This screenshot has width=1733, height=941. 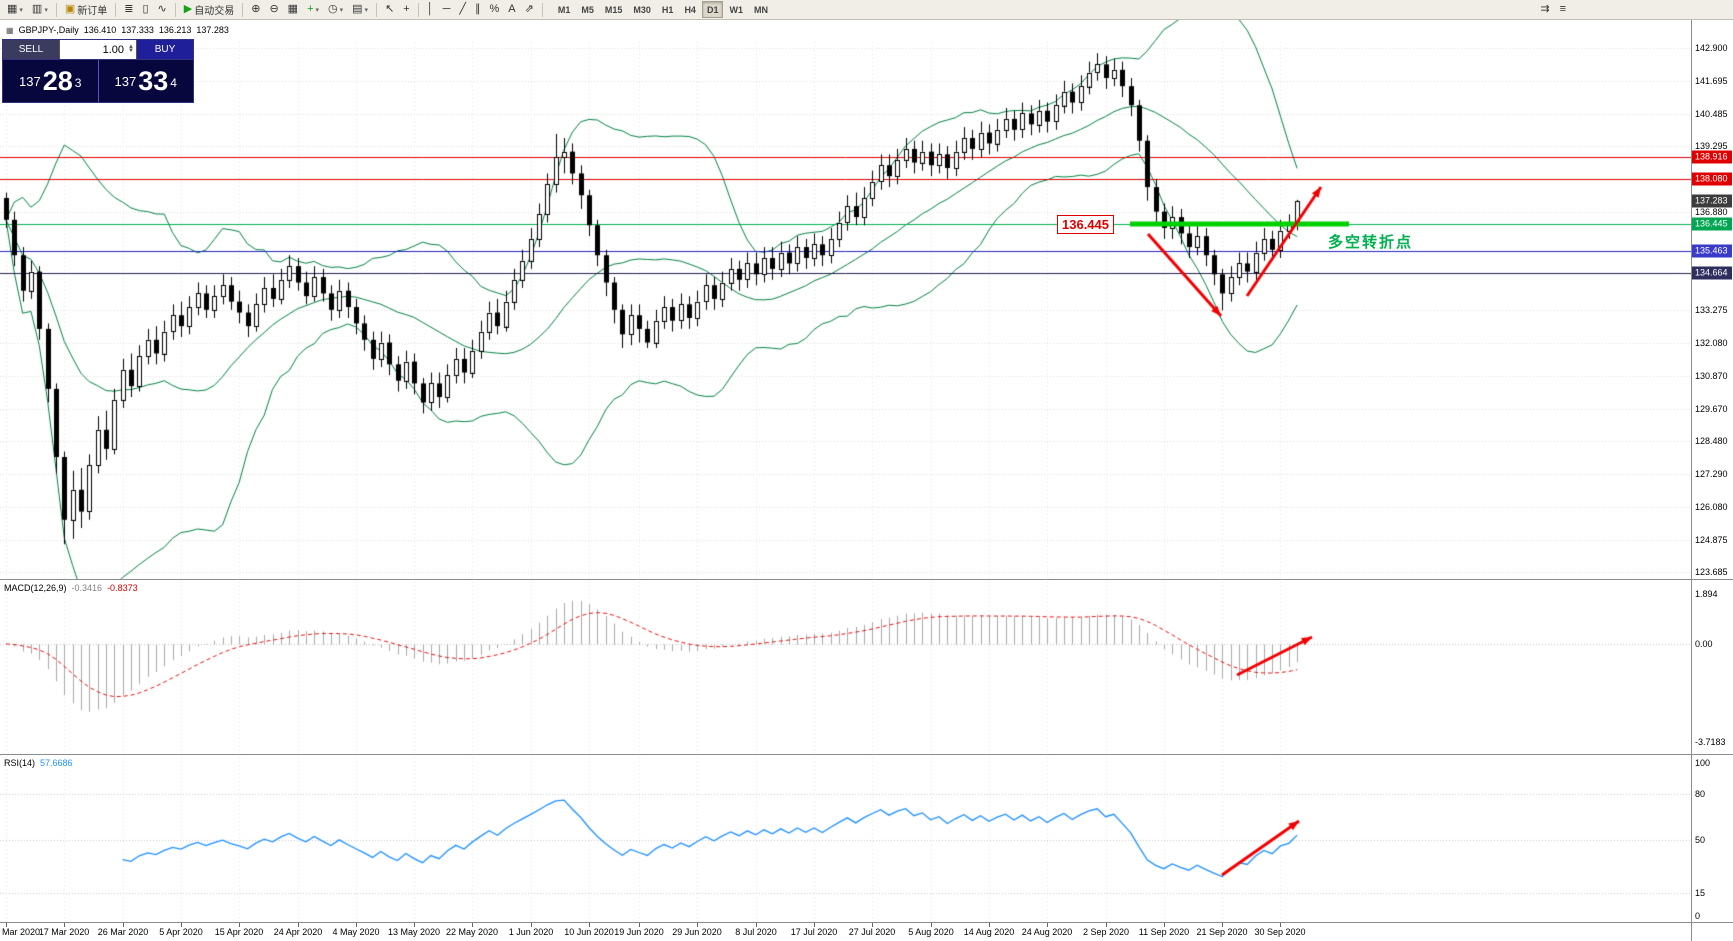 What do you see at coordinates (40, 10) in the screenshot?
I see `profiles-button: ▥ ▾` at bounding box center [40, 10].